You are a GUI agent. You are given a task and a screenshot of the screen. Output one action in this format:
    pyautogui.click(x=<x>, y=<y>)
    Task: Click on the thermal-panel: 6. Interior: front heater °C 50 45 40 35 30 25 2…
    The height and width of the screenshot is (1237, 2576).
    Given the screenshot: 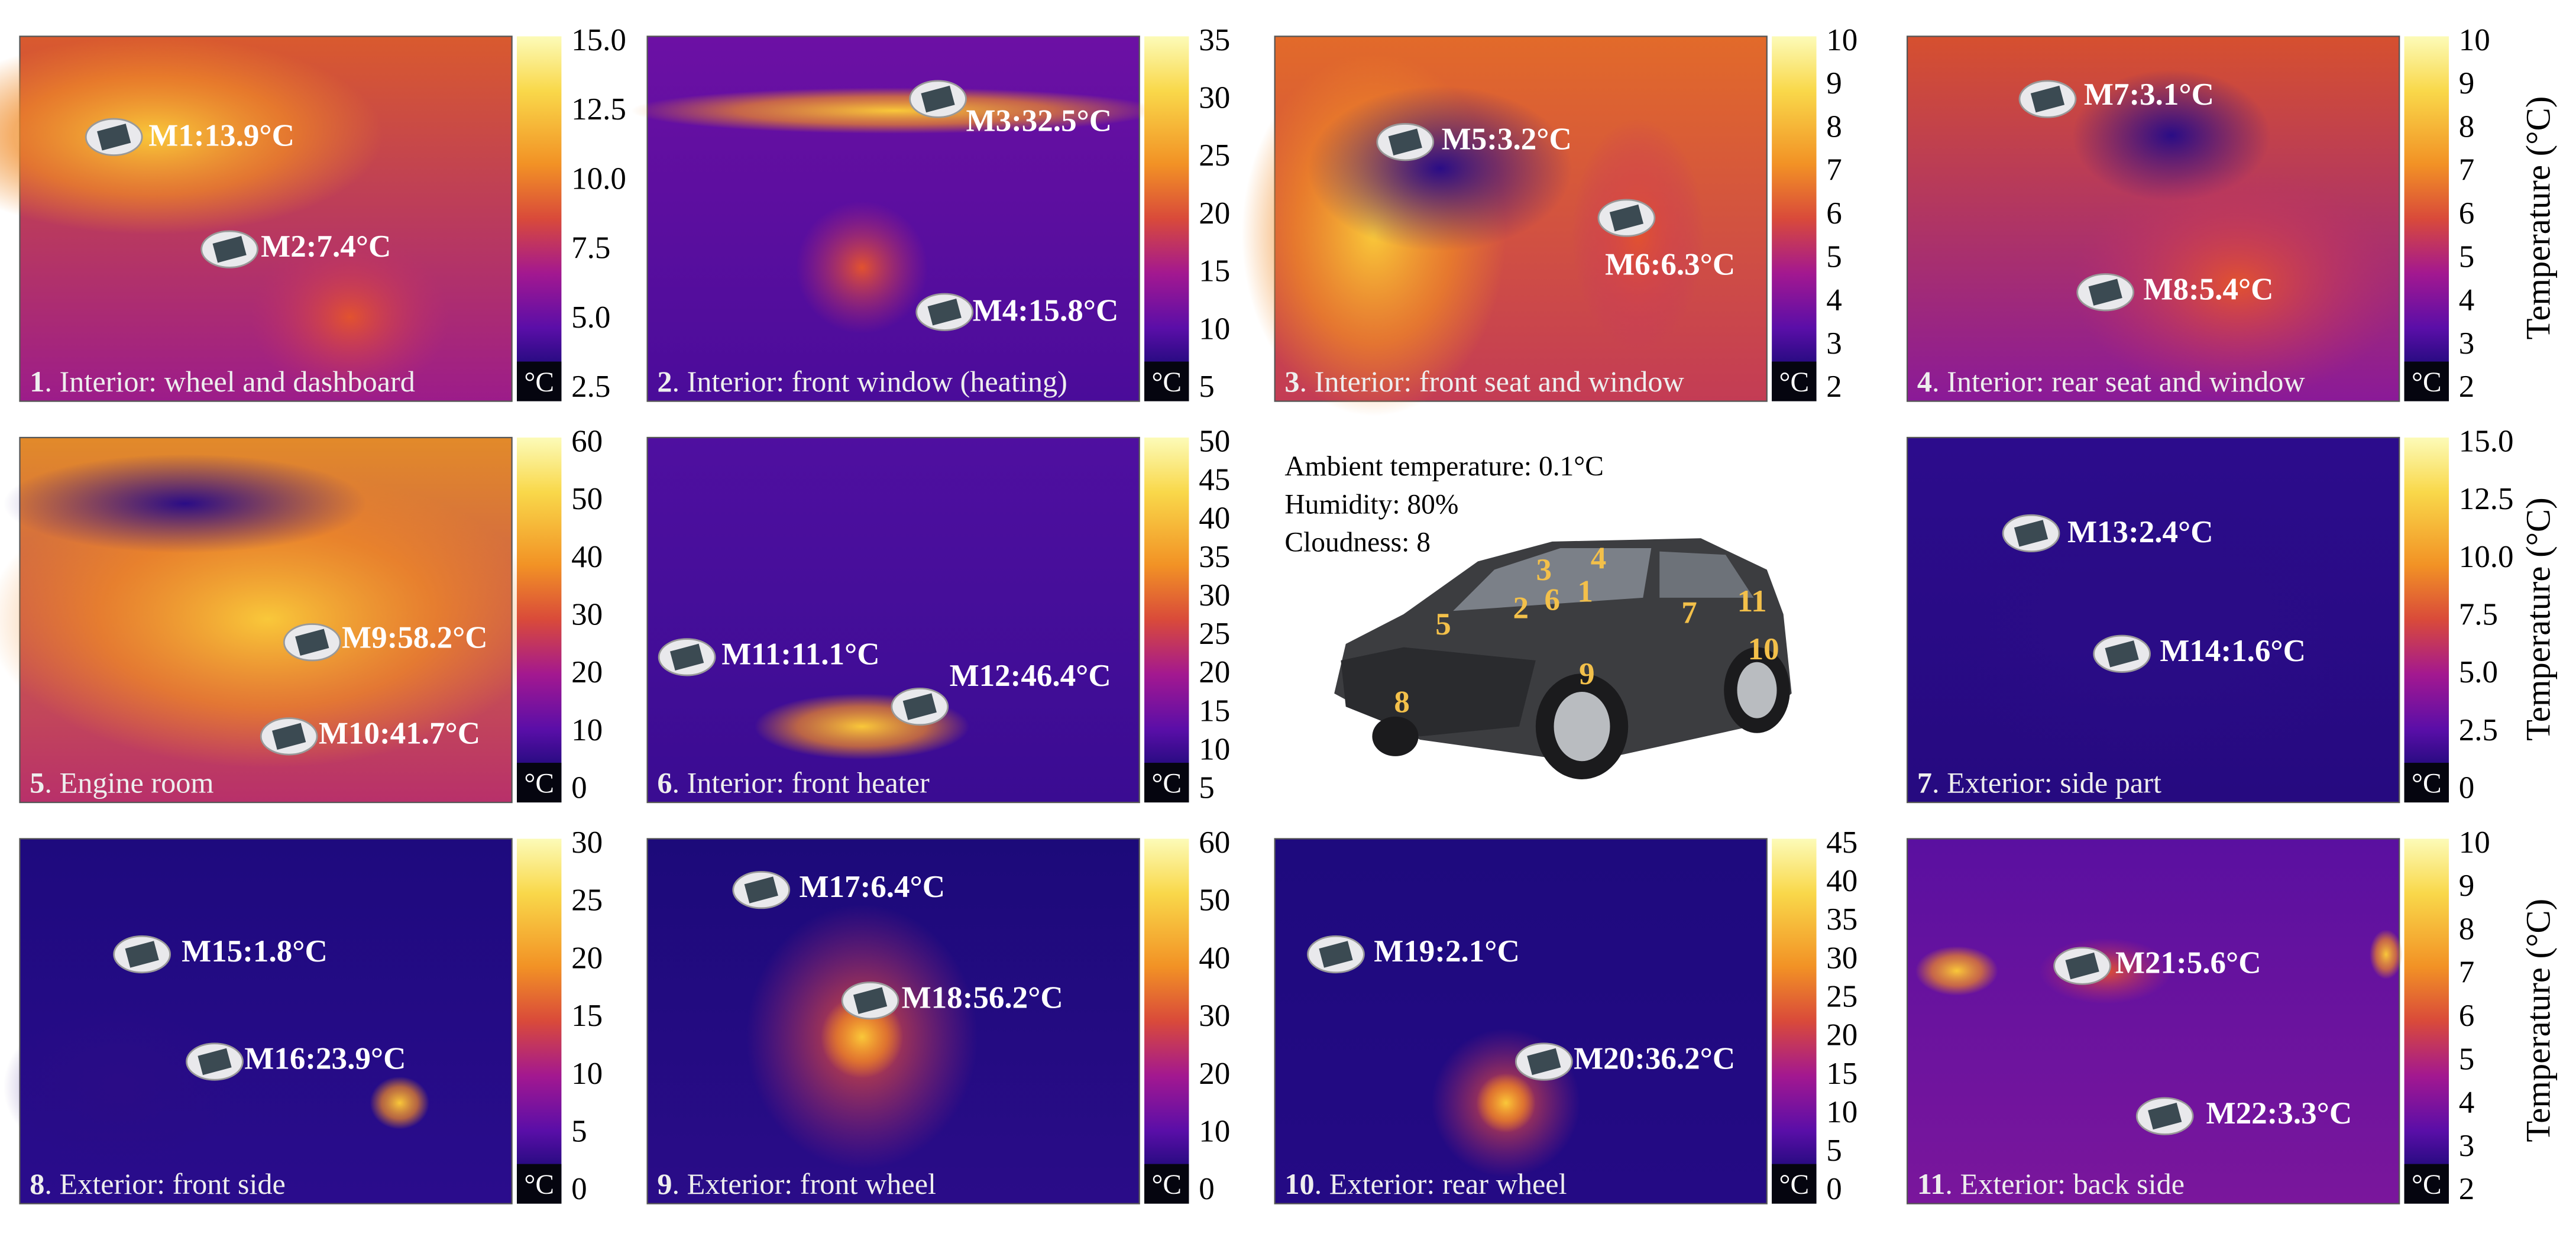 What is the action you would take?
    pyautogui.click(x=938, y=614)
    